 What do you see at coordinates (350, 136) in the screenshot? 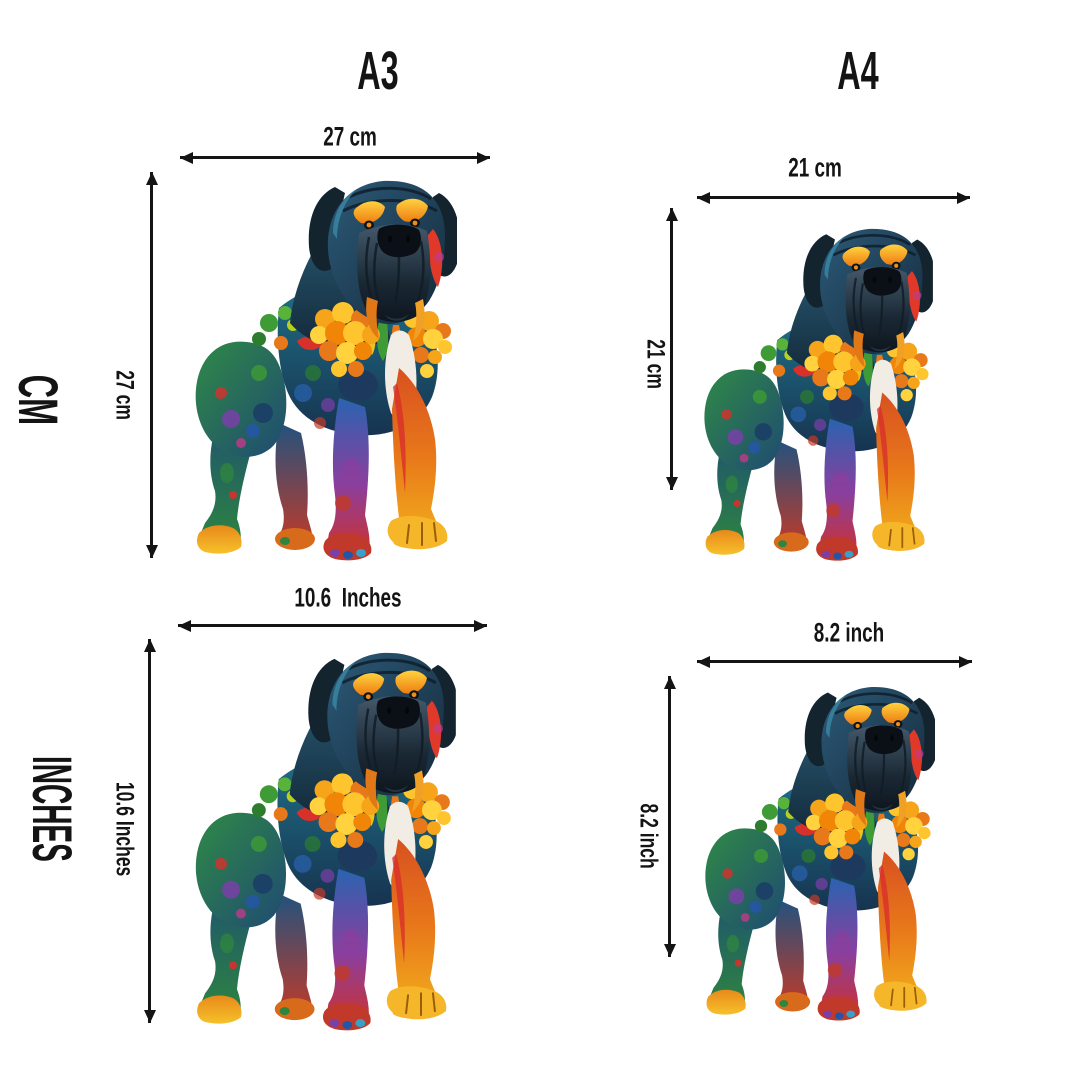
I see `width-label-a3-cm: 27 cm` at bounding box center [350, 136].